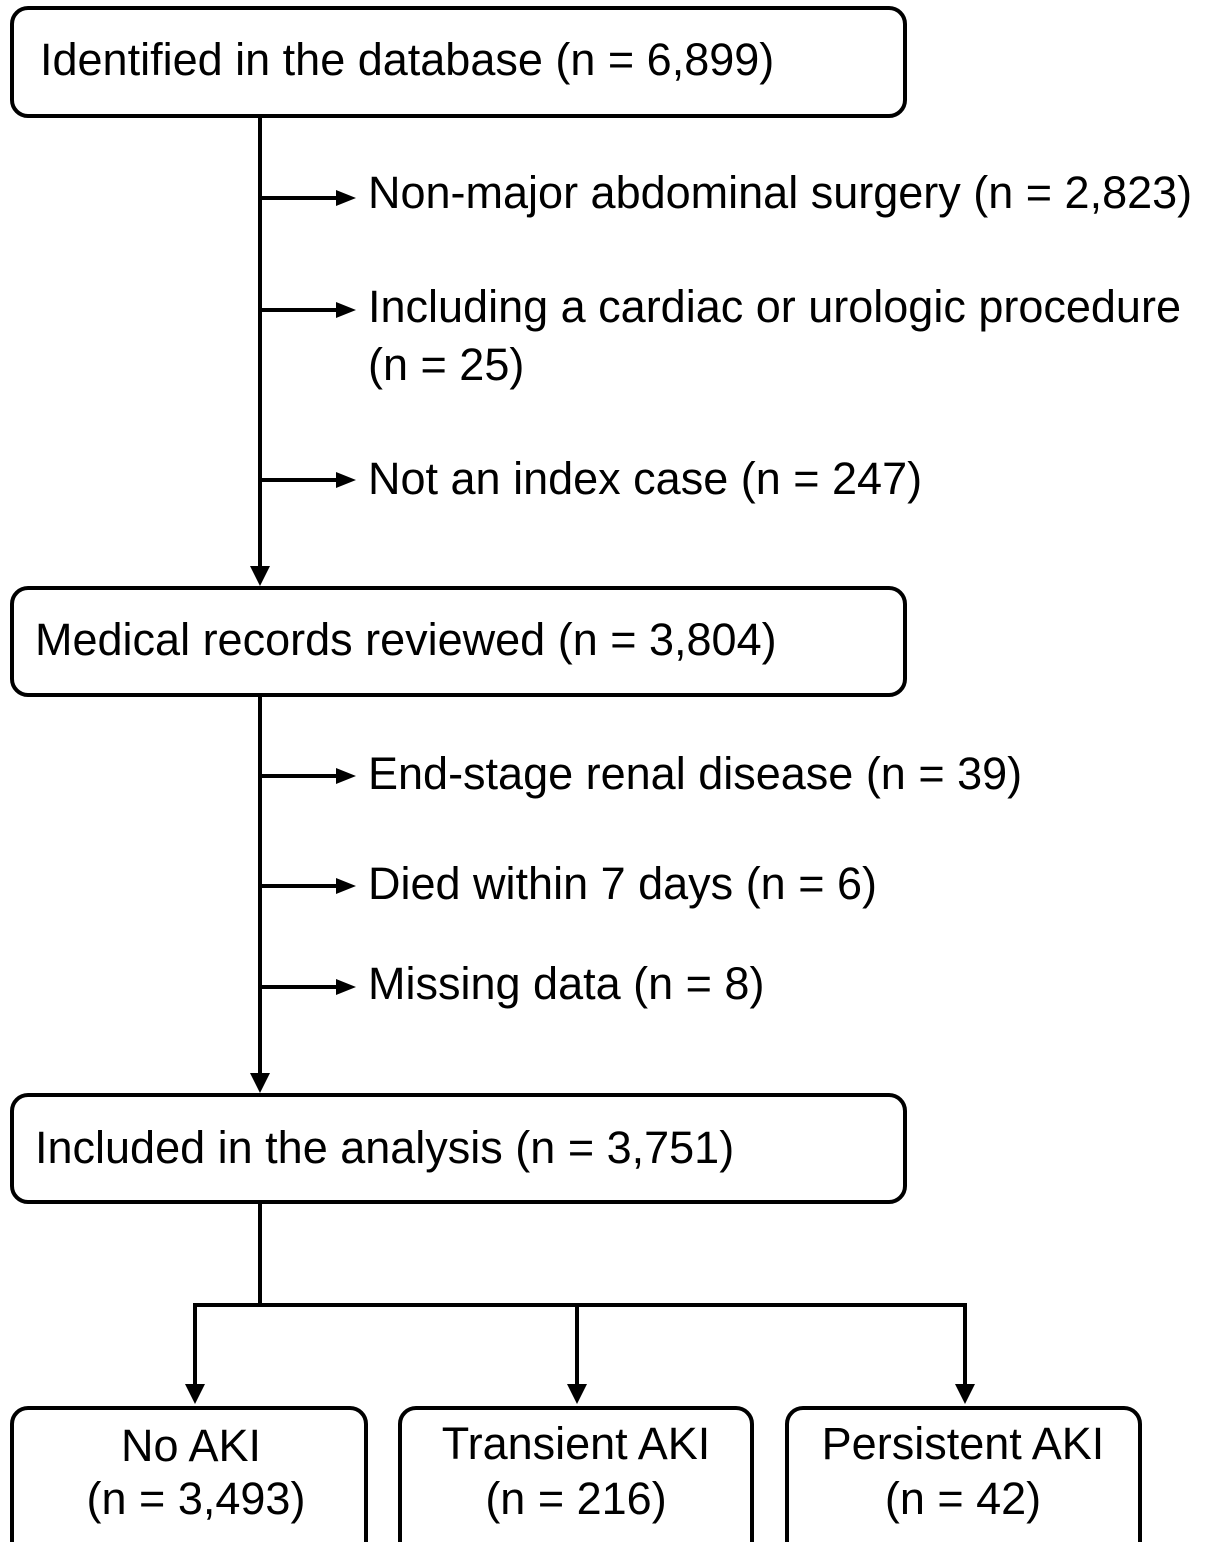 This screenshot has width=1226, height=1542. Describe the element at coordinates (963, 1498) in the screenshot. I see `outcome-label: (n = 42)` at that location.